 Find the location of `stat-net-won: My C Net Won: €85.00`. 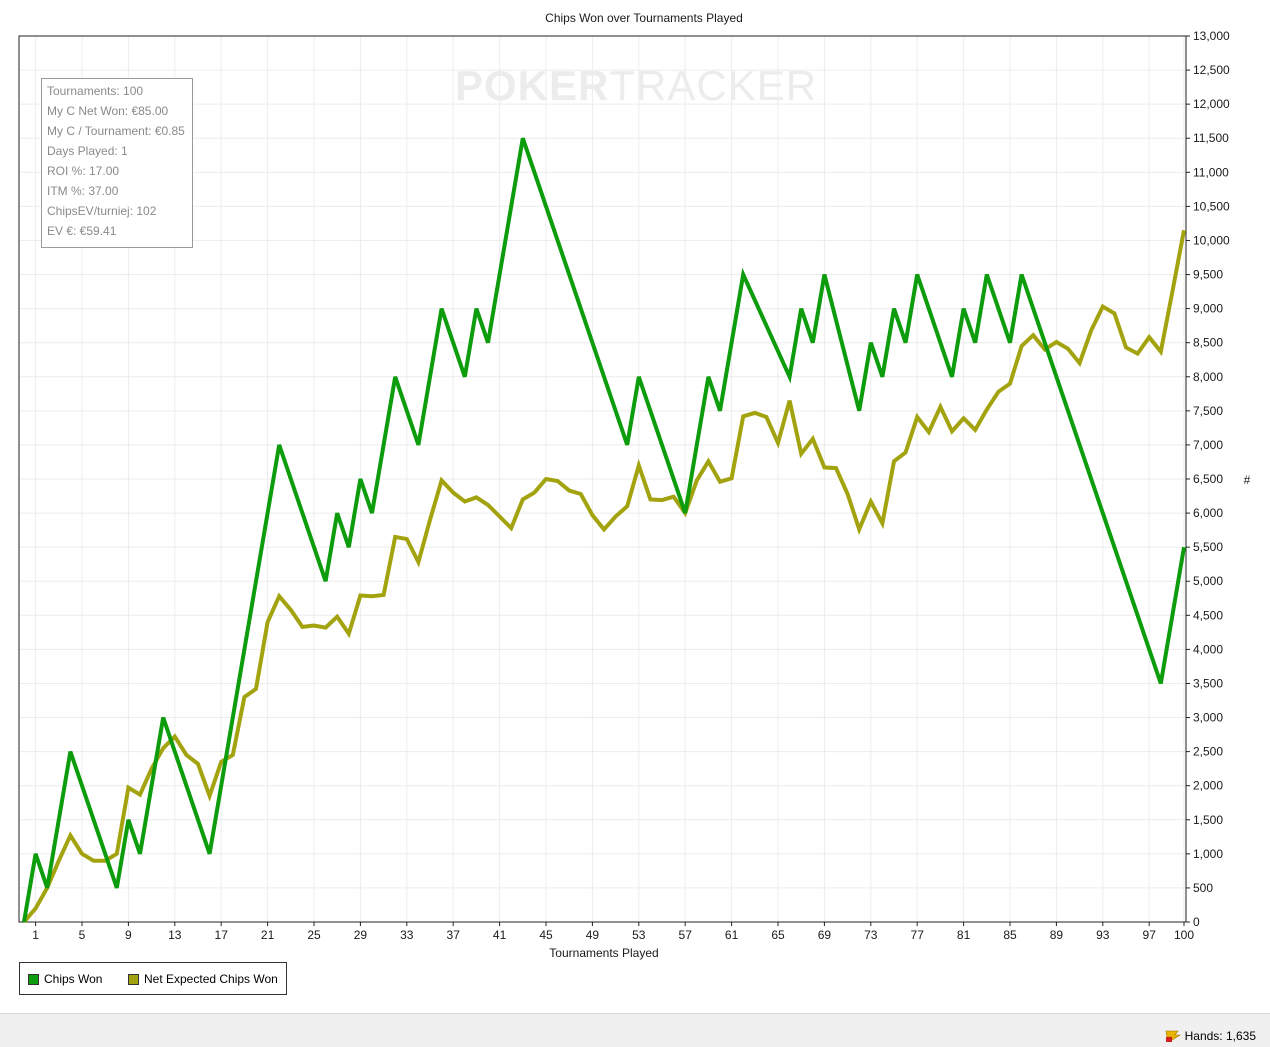

stat-net-won: My C Net Won: €85.00 is located at coordinates (108, 111).